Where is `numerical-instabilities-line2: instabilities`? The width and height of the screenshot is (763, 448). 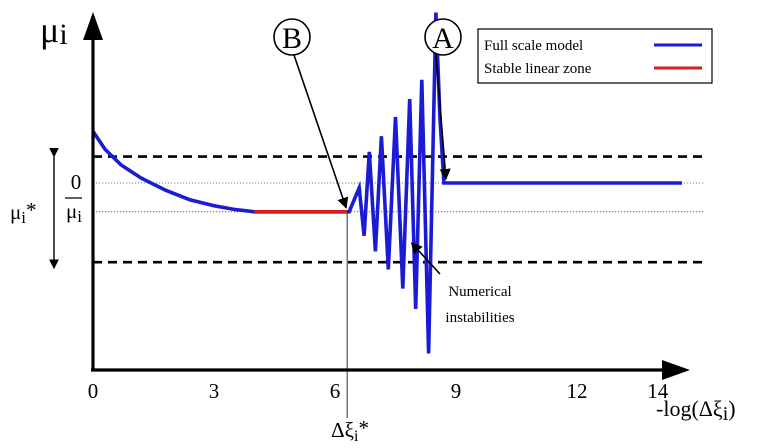 numerical-instabilities-line2: instabilities is located at coordinates (479, 318).